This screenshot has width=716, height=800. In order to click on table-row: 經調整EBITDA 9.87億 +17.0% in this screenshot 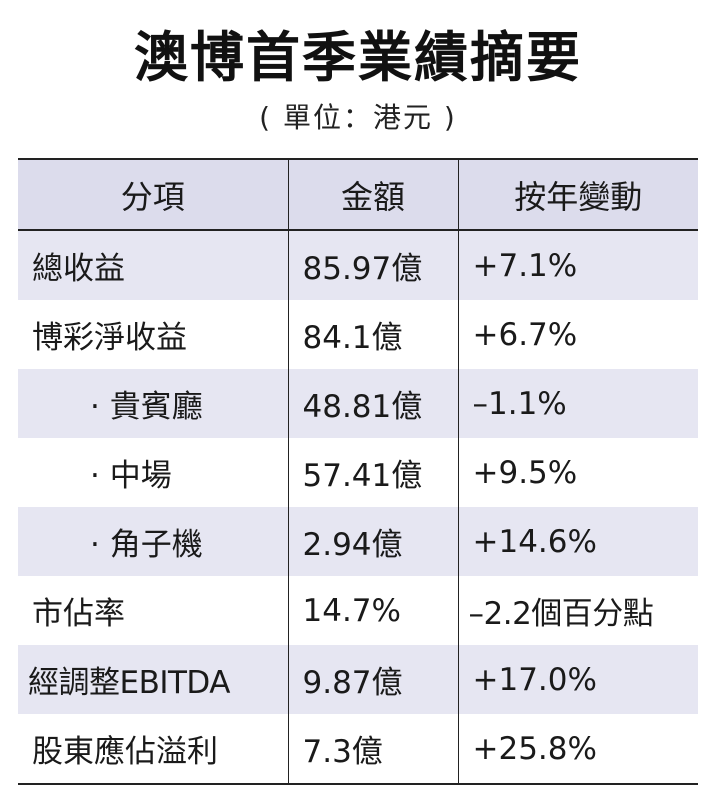, I will do `click(358, 679)`.